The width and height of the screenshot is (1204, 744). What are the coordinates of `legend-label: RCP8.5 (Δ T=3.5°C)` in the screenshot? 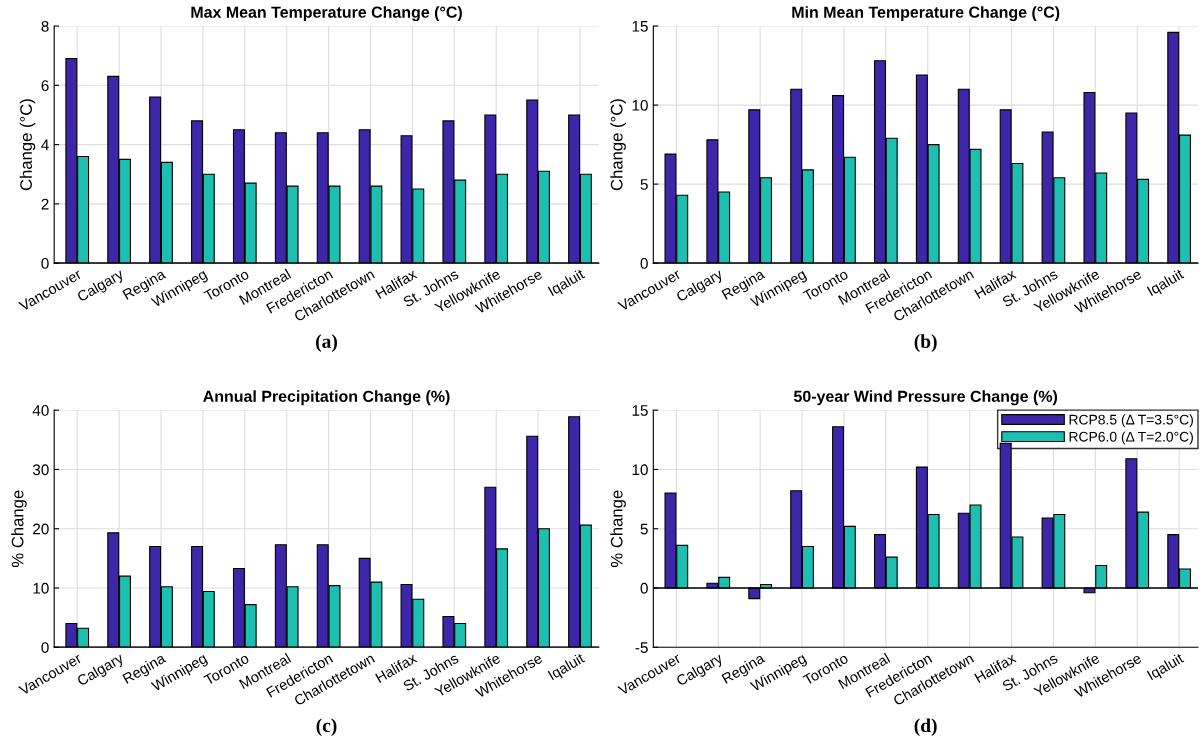 It's located at (1131, 421).